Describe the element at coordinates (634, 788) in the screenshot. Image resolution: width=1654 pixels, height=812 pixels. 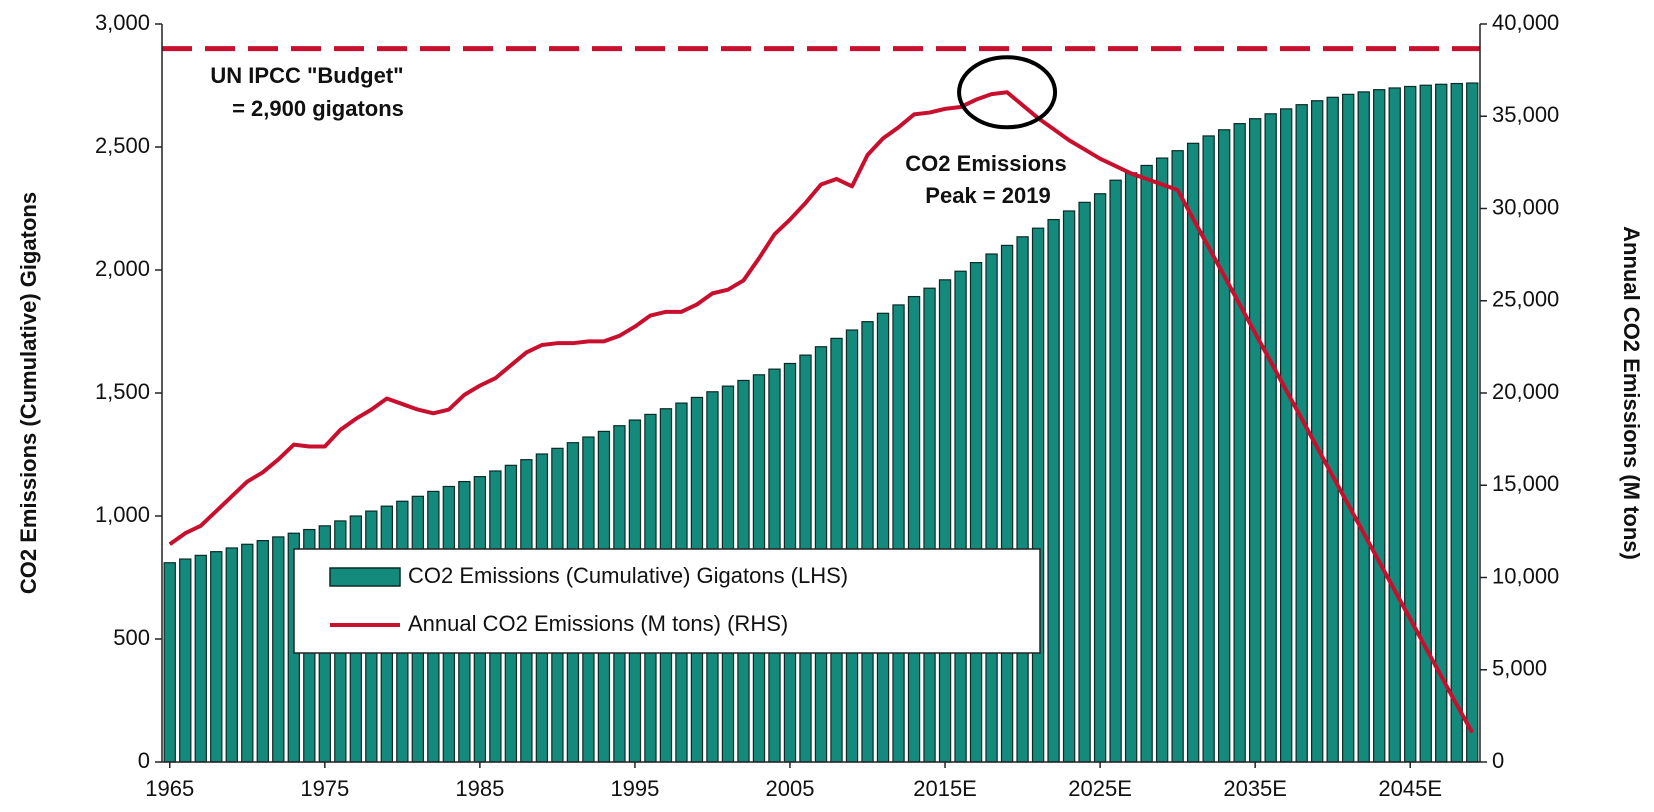
I see `x-tick-label: 1995` at that location.